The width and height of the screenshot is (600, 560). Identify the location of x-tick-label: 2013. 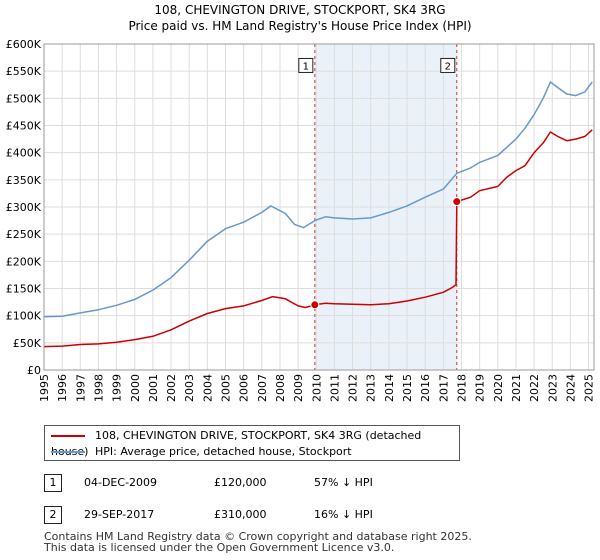
(371, 388).